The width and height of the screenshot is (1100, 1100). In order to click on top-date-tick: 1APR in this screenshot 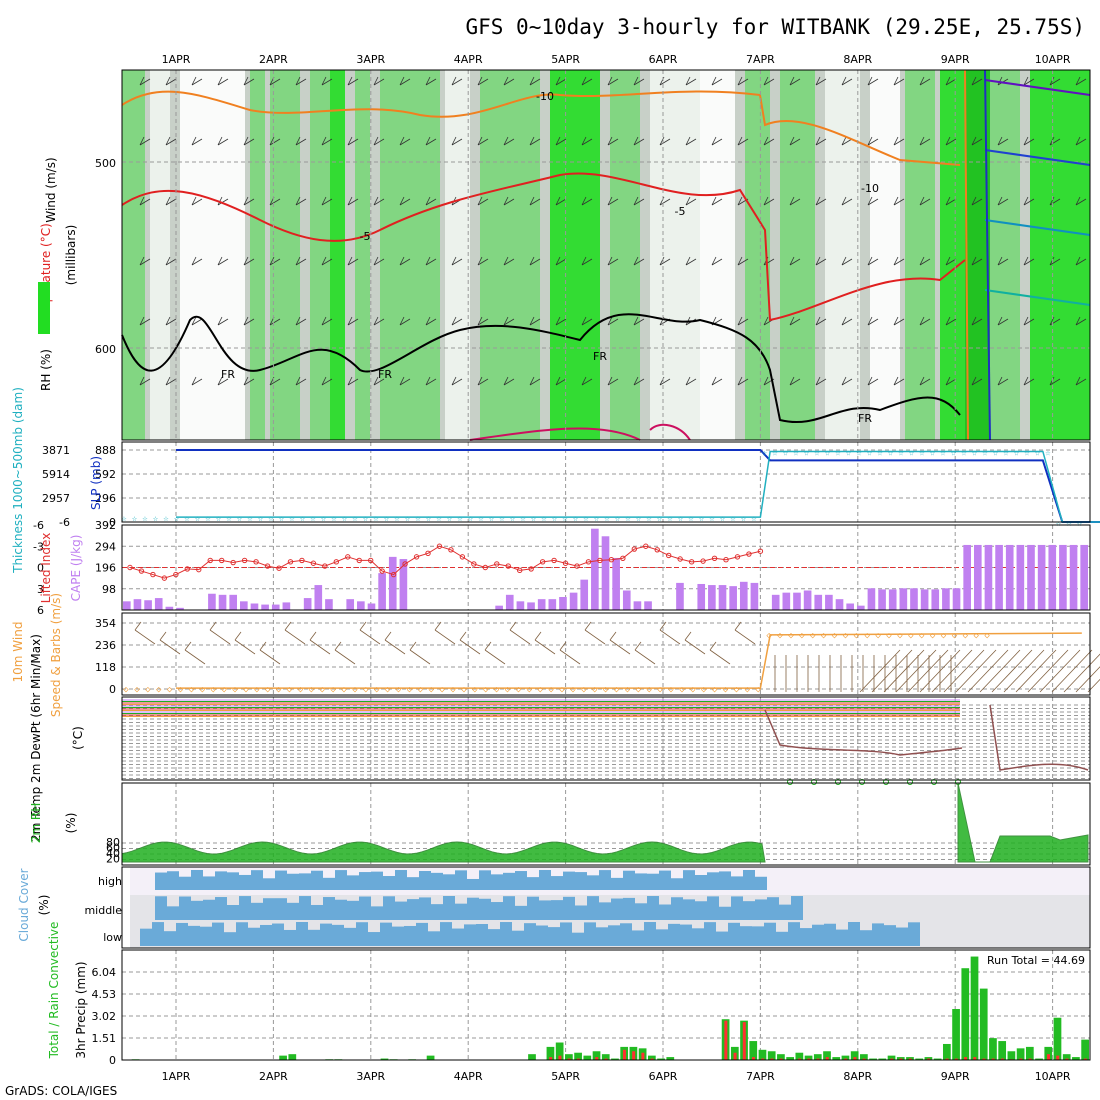, I will do `click(176, 59)`.